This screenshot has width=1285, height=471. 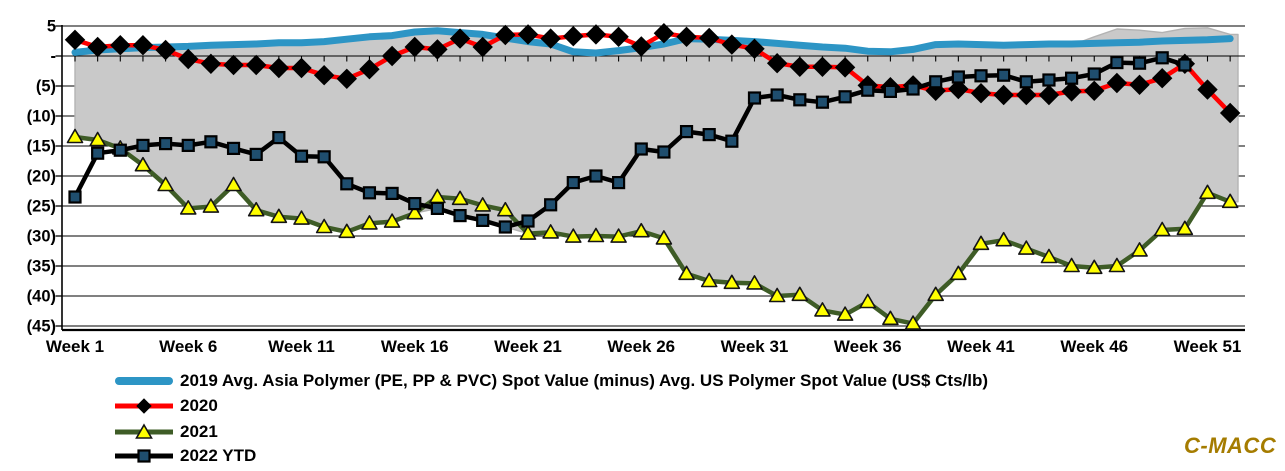 I want to click on y-tick-label: (45), so click(x=41, y=327).